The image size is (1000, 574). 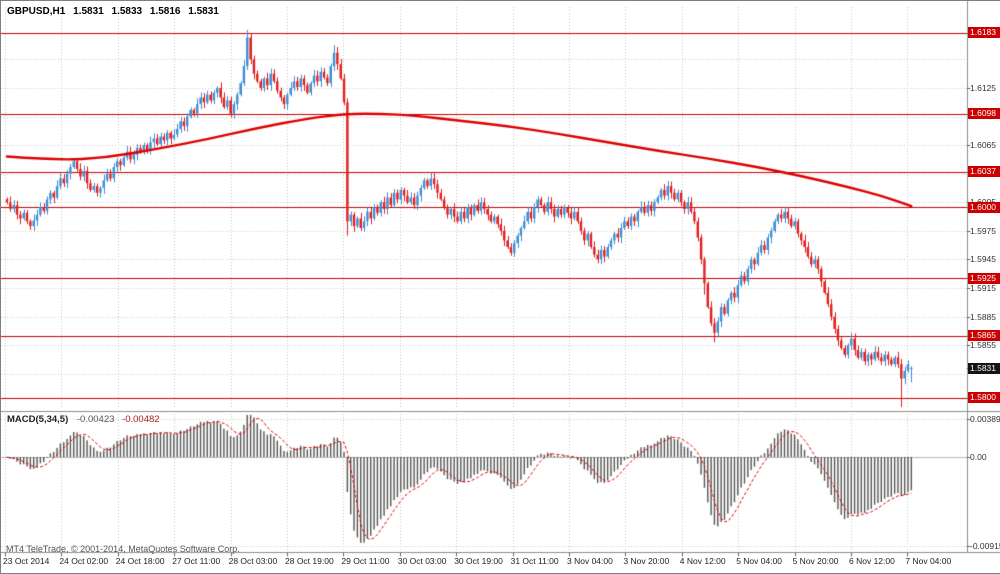 What do you see at coordinates (84, 561) in the screenshot?
I see `time-tick-label: 24 Oct 02:00` at bounding box center [84, 561].